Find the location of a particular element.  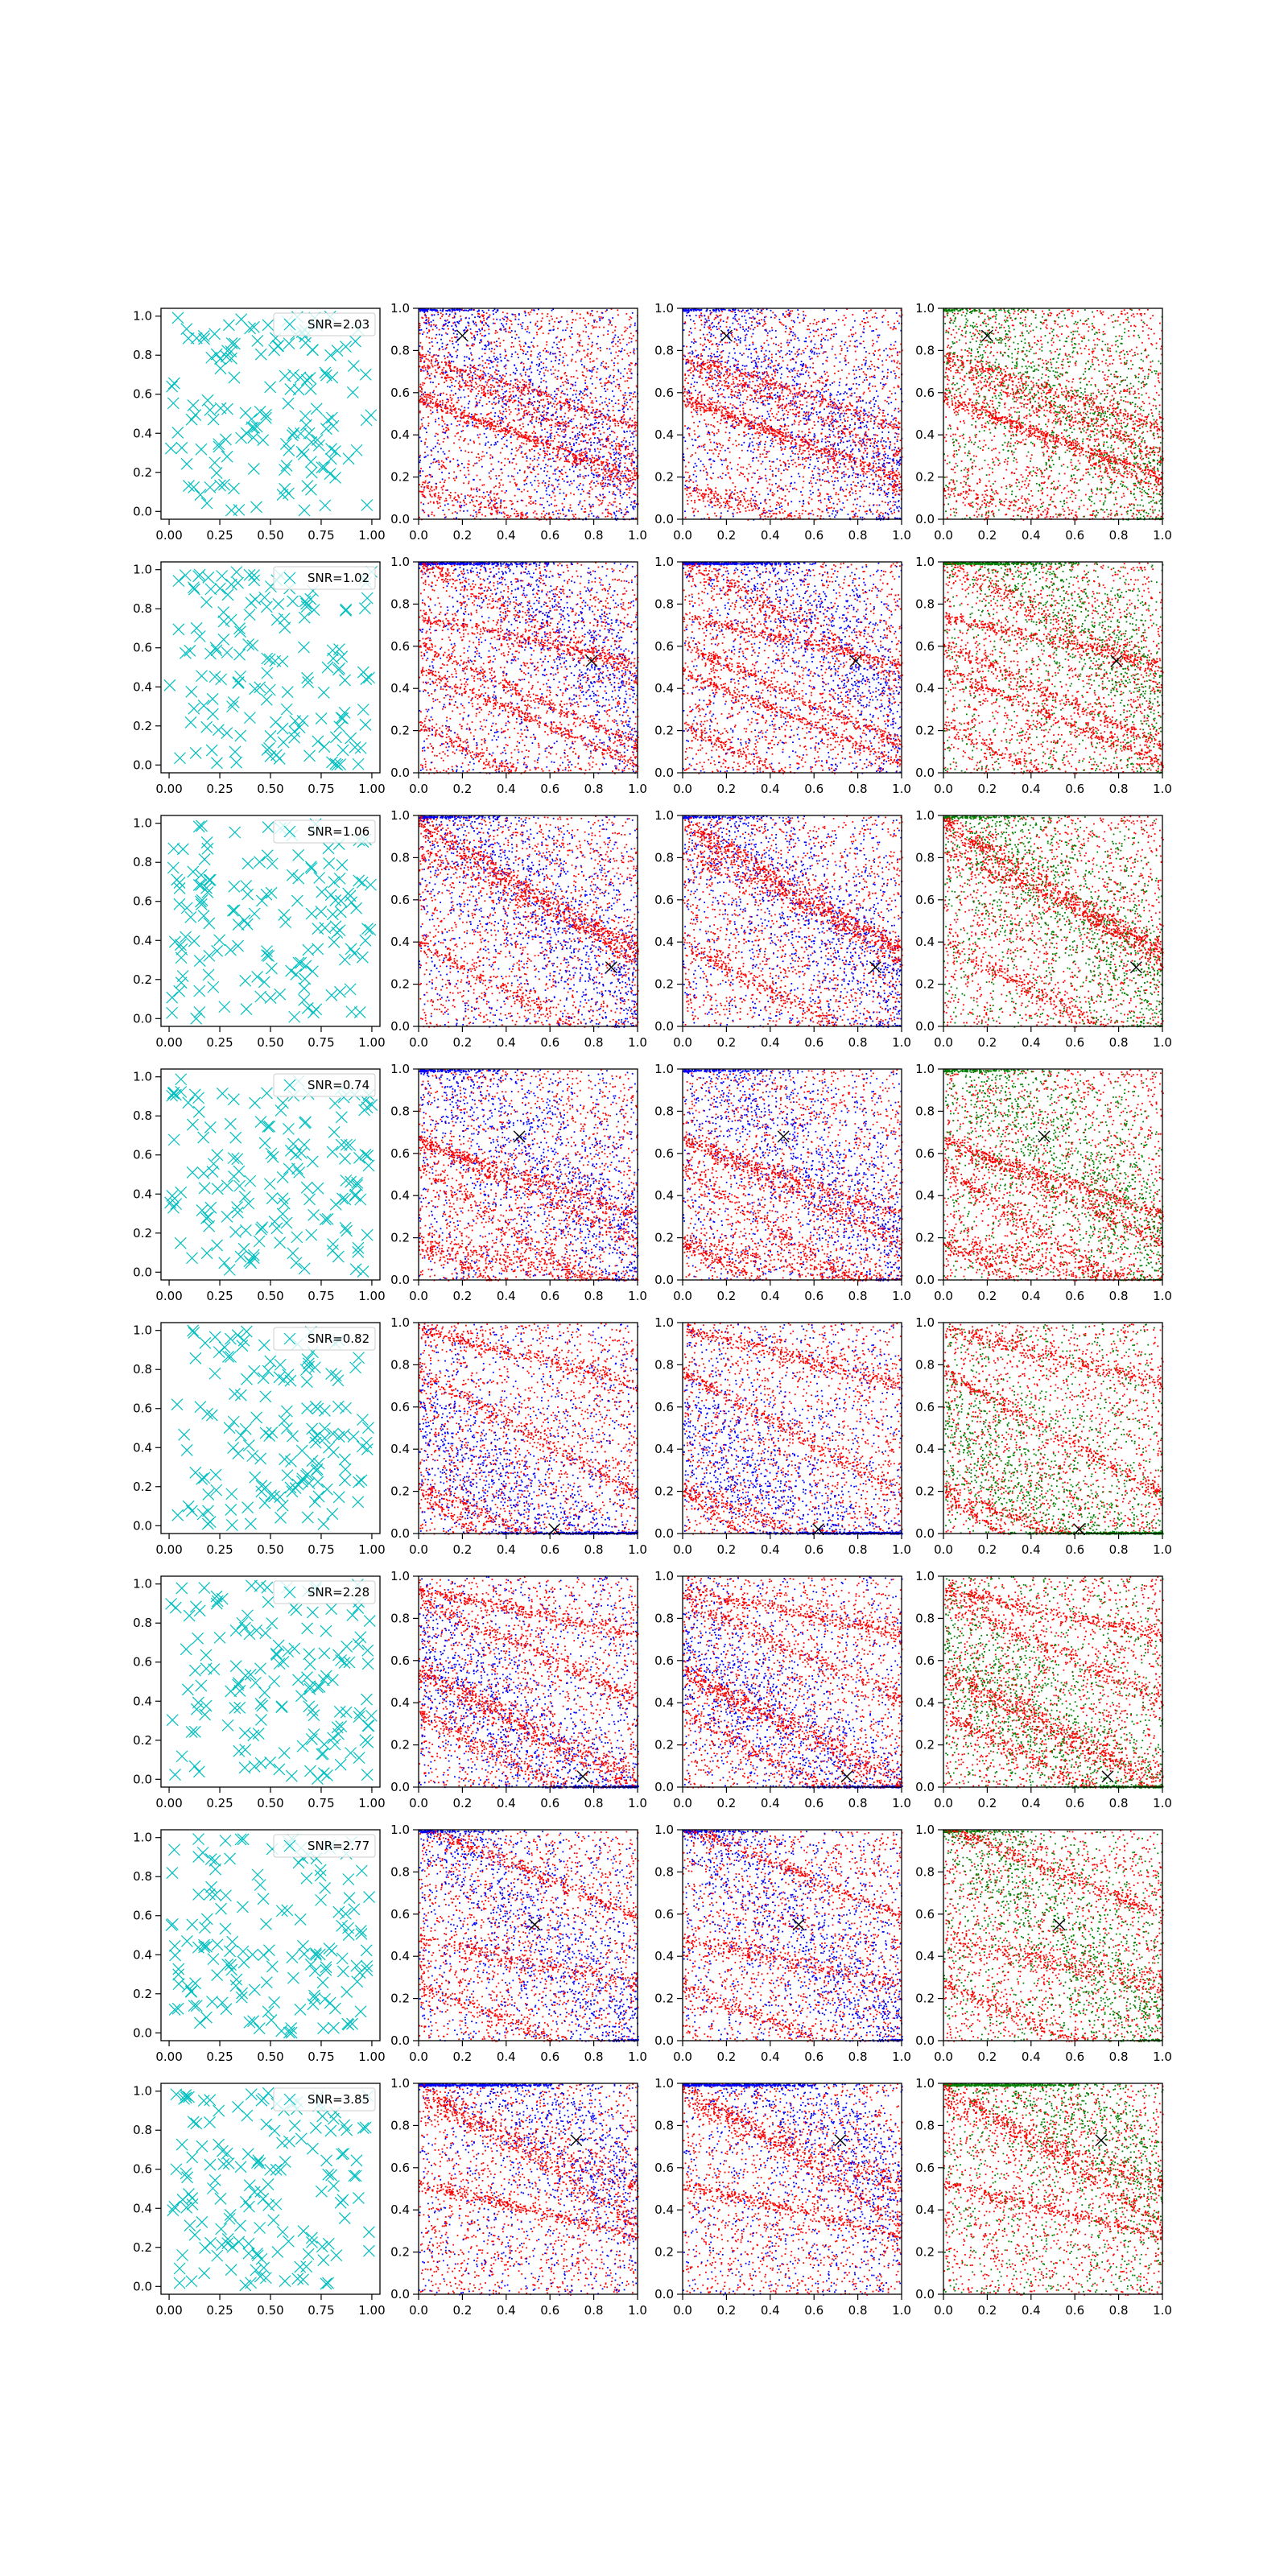

legend-label: SNR=2.03 is located at coordinates (338, 324).